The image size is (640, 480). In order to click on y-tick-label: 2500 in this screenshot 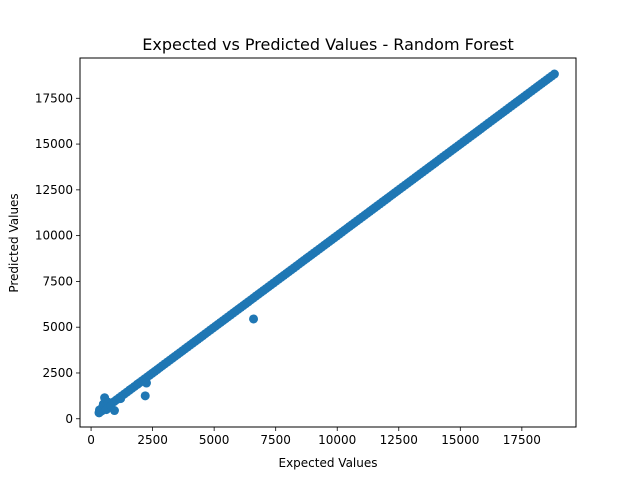, I will do `click(57, 373)`.